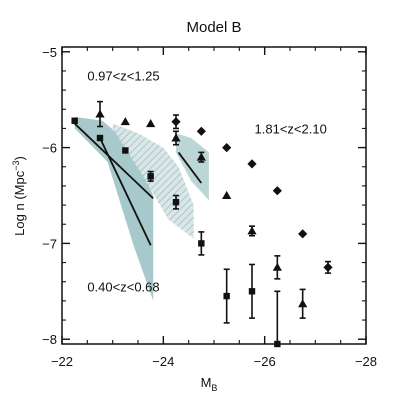  What do you see at coordinates (123, 76) in the screenshot?
I see `redshift-annotation: 0.97<z<1.25` at bounding box center [123, 76].